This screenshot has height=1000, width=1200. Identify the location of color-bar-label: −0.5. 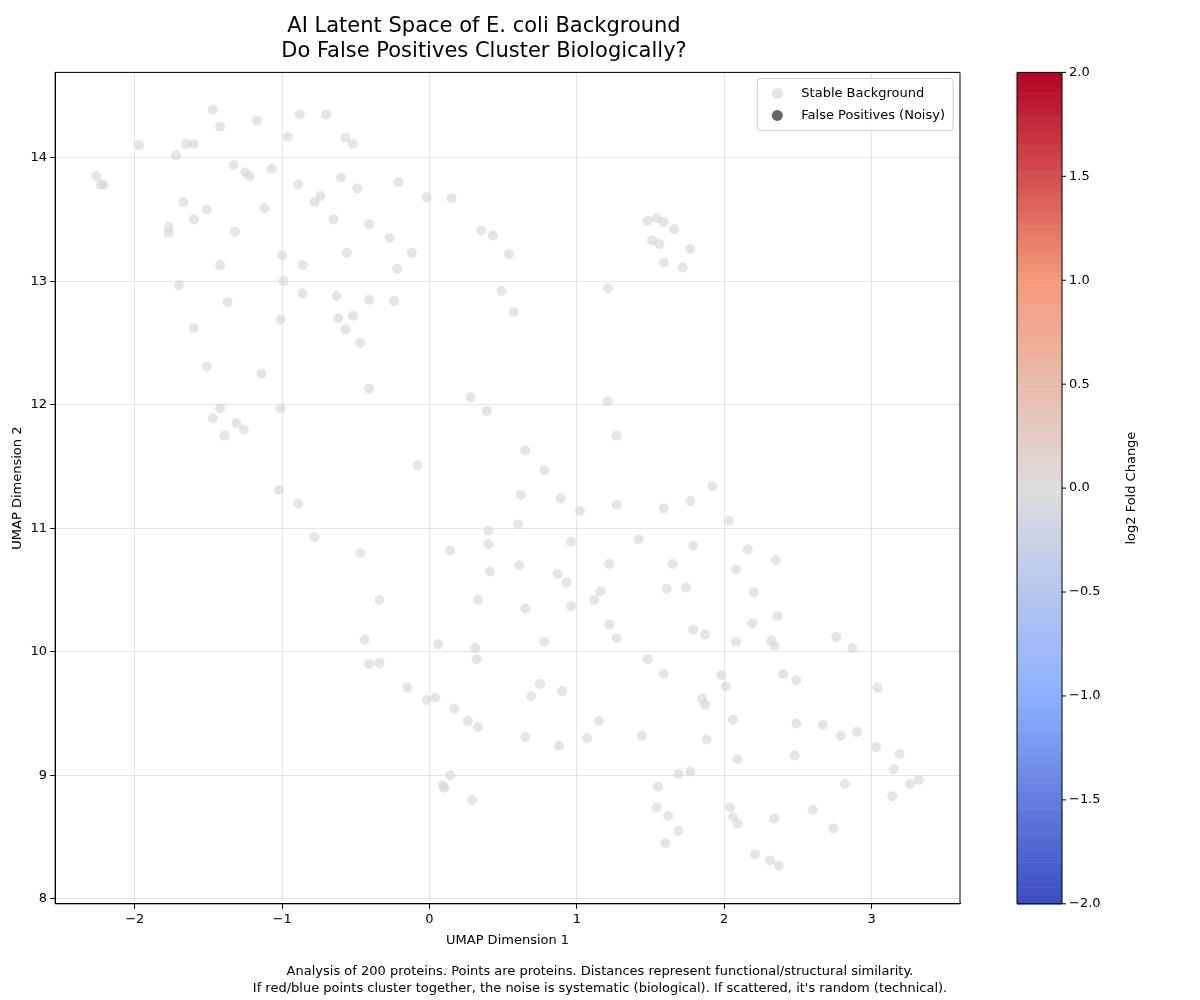
(1085, 591).